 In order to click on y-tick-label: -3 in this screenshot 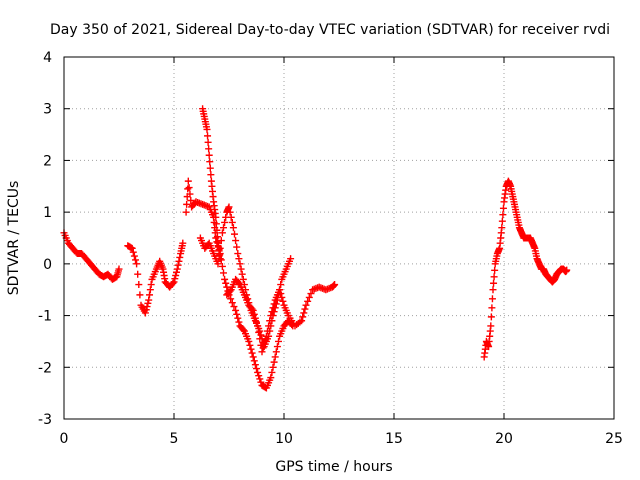, I will do `click(45, 420)`.